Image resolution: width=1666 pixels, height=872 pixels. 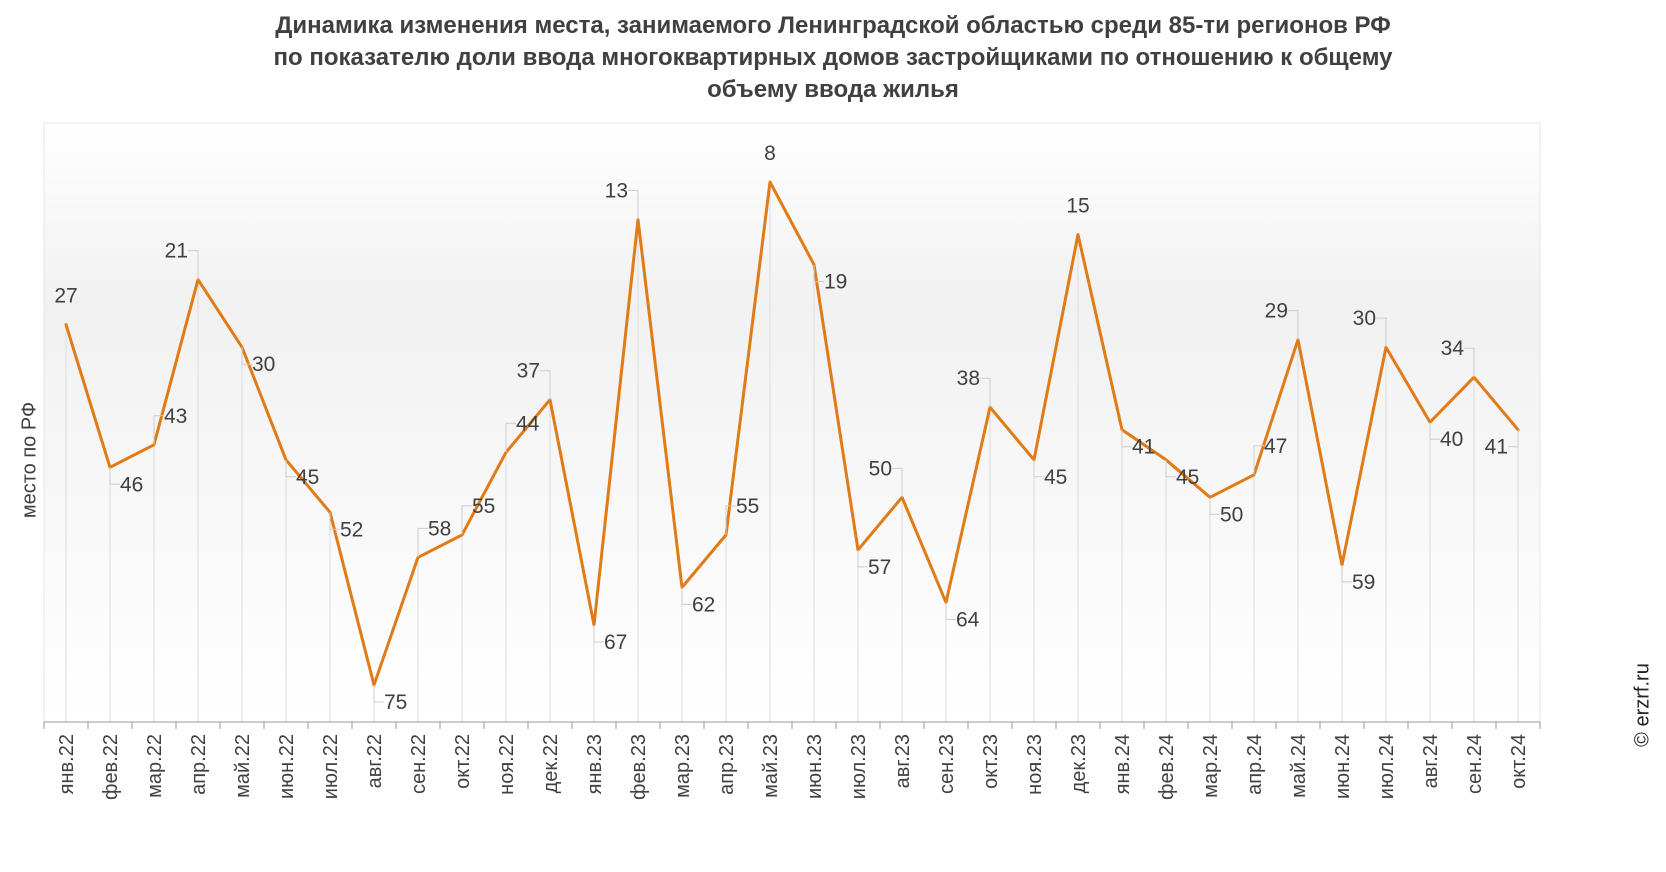 What do you see at coordinates (1276, 311) in the screenshot?
I see `data-label: 29` at bounding box center [1276, 311].